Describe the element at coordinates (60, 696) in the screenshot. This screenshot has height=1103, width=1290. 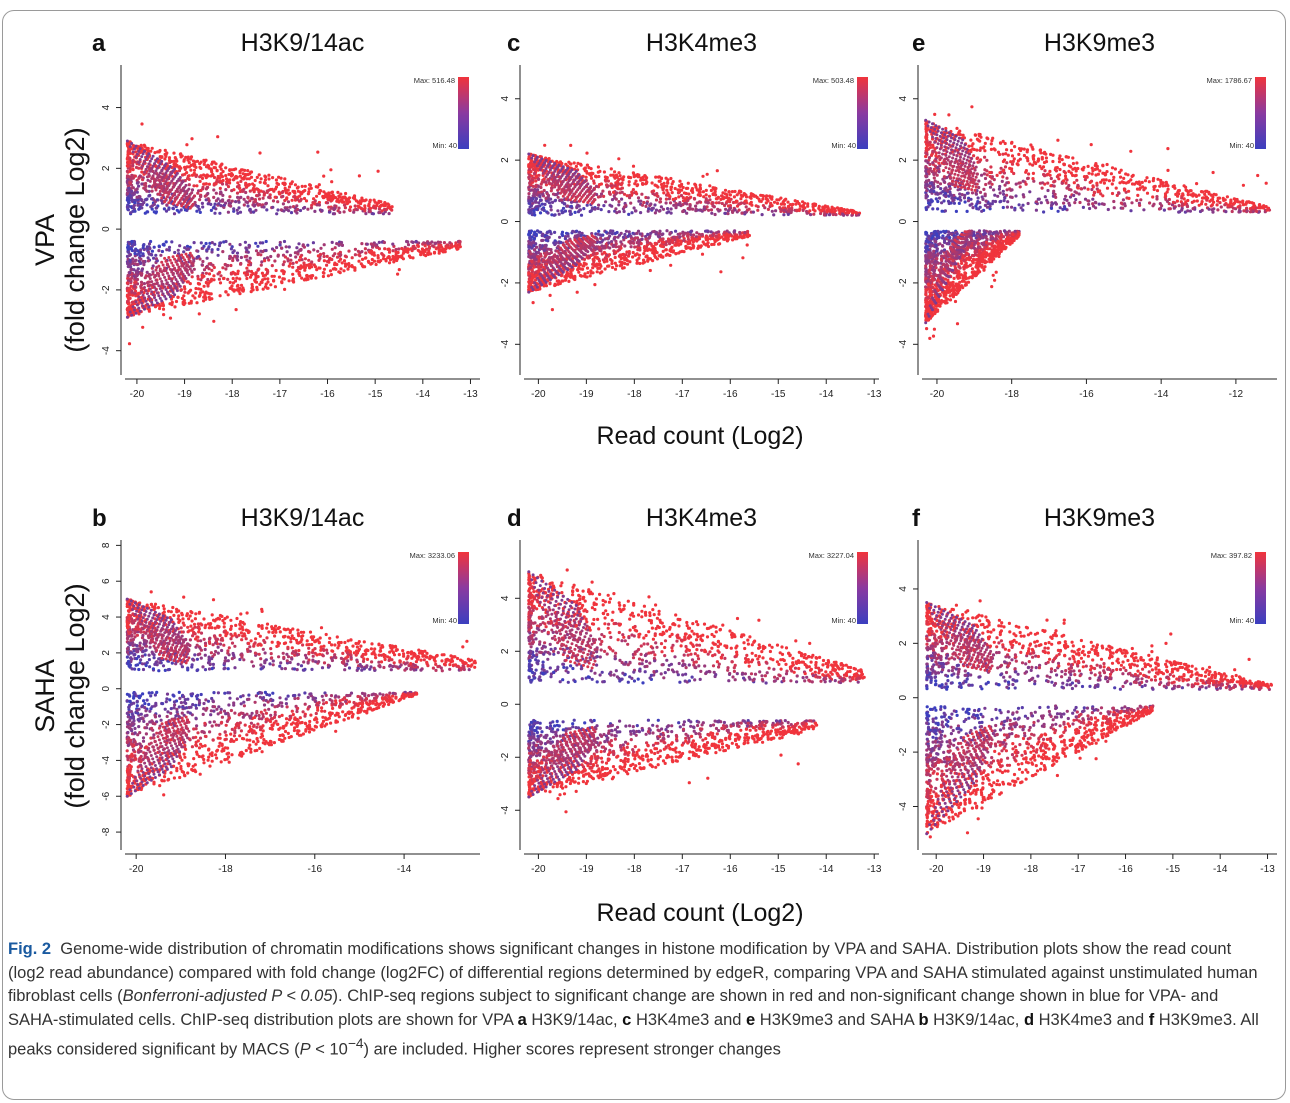
I see `row-label-saha: SAHA (fold change Log2)` at that location.